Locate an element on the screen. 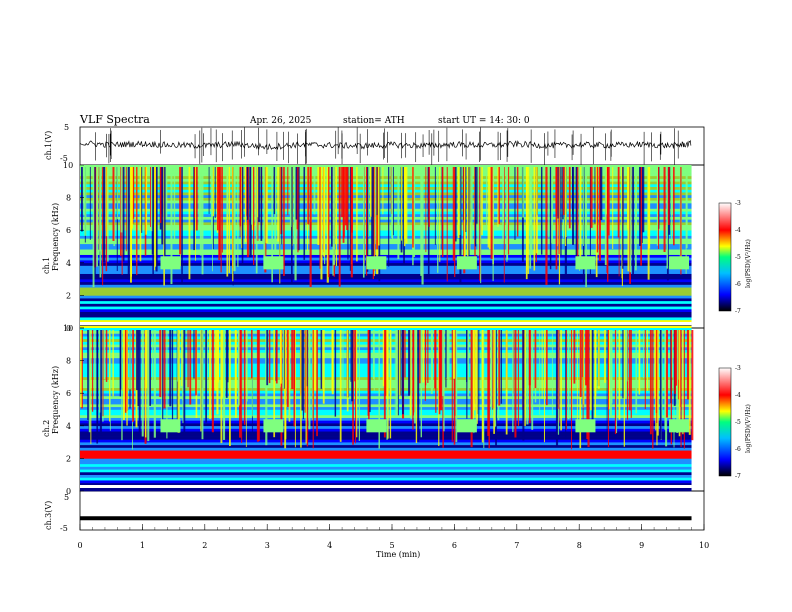 Image resolution: width=792 pixels, height=612 pixels. colorbar-tick-label: -4 is located at coordinates (738, 230).